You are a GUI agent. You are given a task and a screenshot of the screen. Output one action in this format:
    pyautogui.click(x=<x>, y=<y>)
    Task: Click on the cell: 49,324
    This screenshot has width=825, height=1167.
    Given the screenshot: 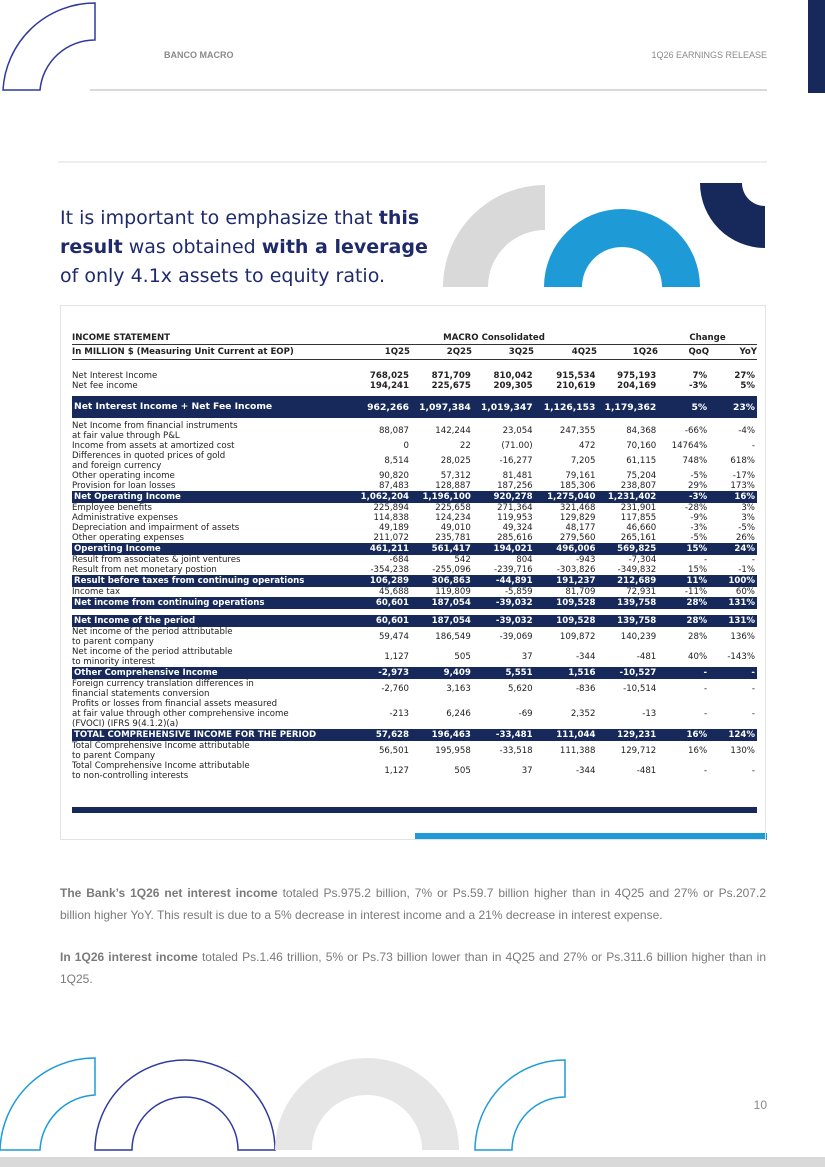 What is the action you would take?
    pyautogui.click(x=517, y=528)
    